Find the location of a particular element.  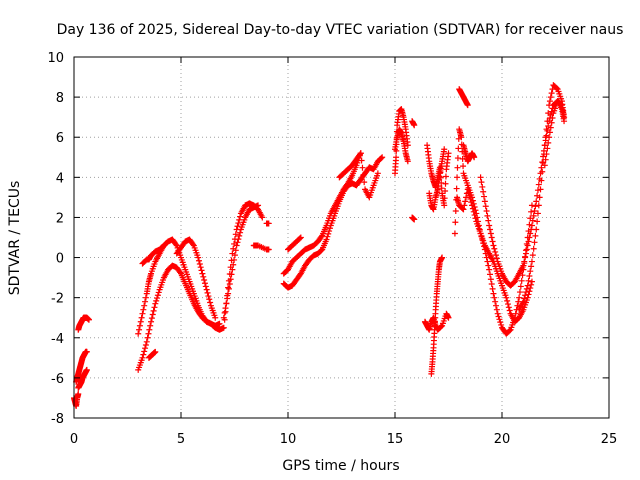

x-axis-label: GPS time / hours is located at coordinates (340, 466).